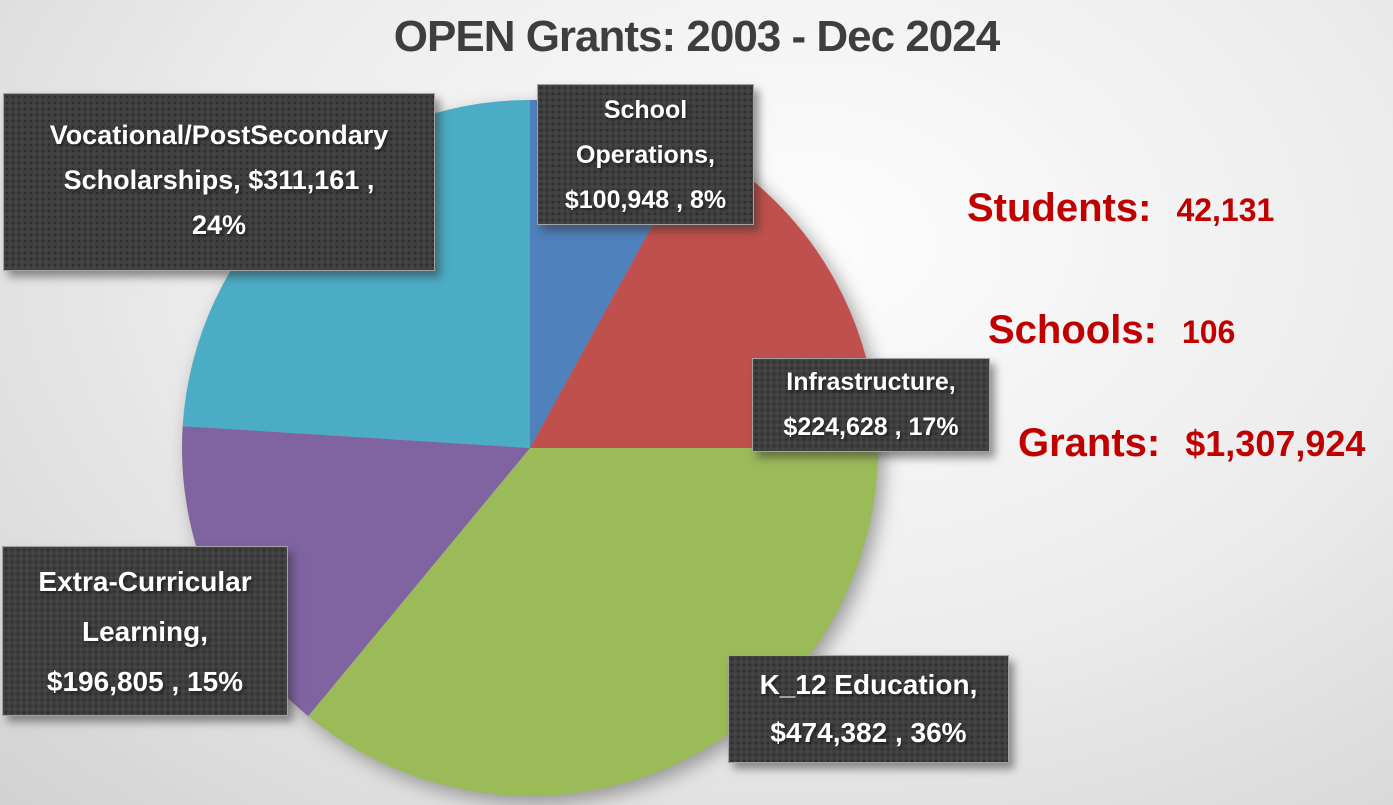 The image size is (1393, 805). I want to click on callout-line: Vocational/PostSecondary, so click(219, 135).